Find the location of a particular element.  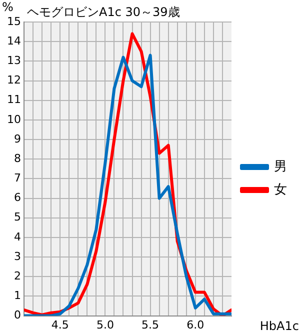

y-tick-label: 3 is located at coordinates (17, 256).